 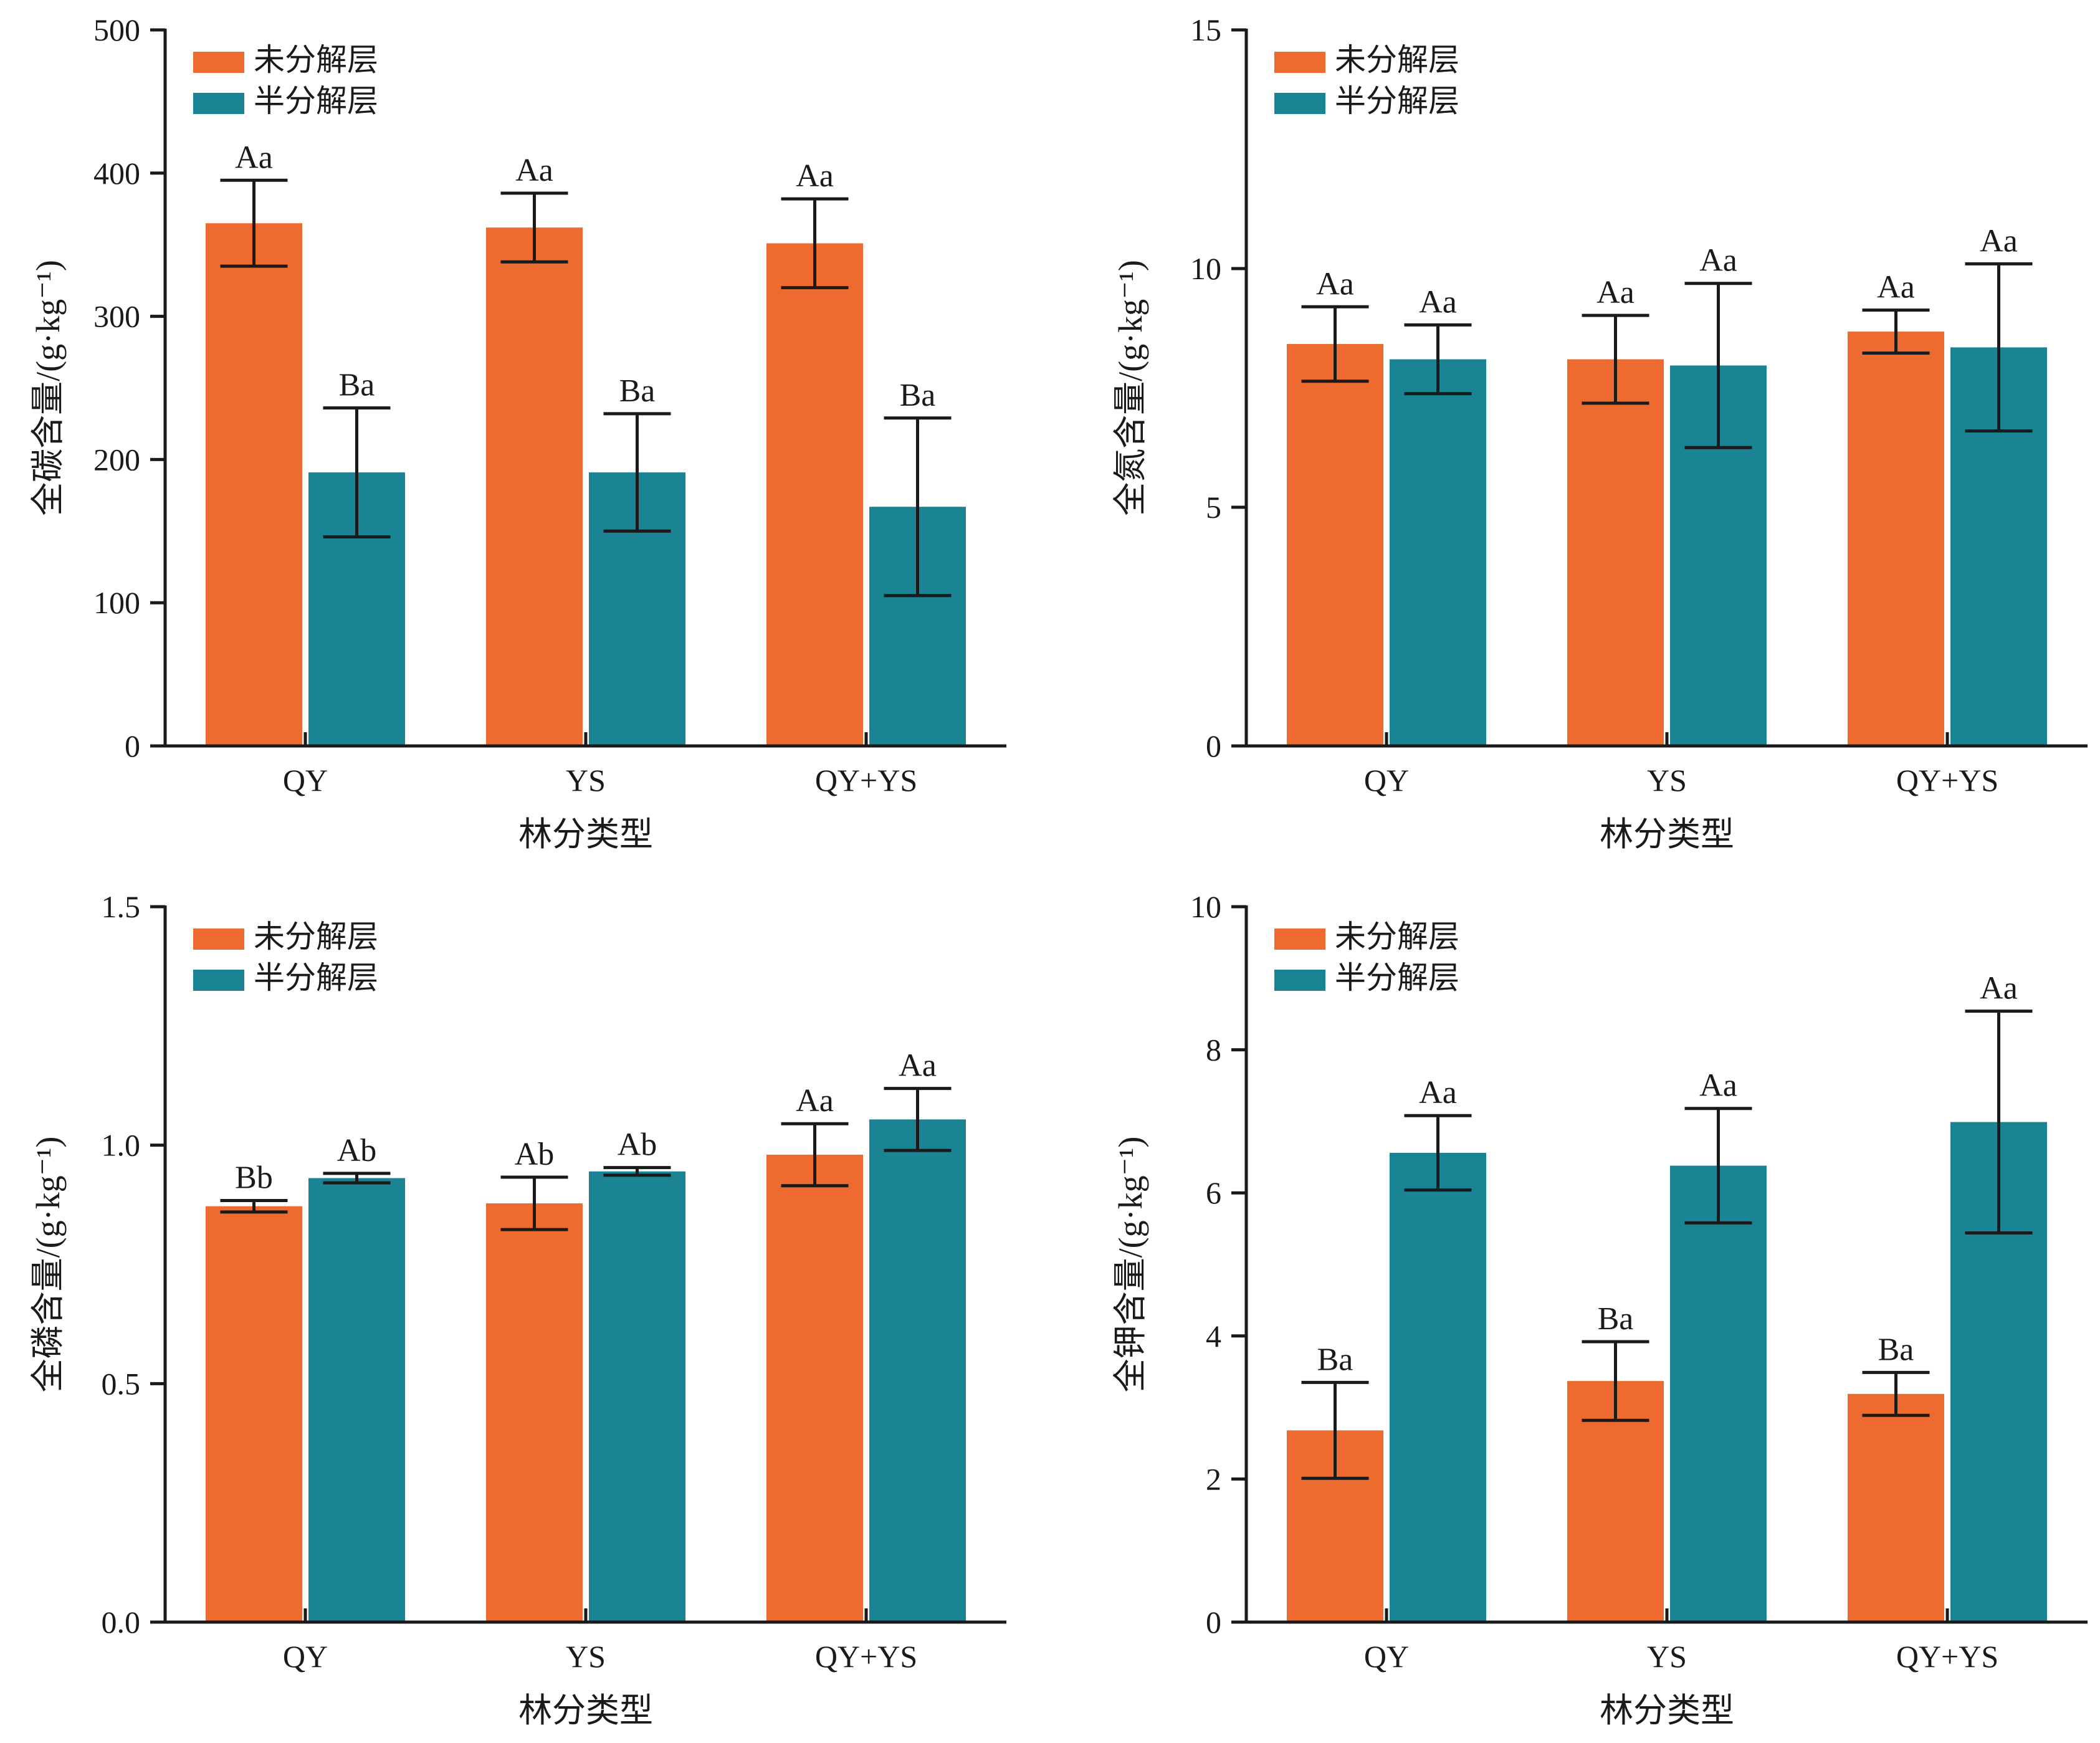 I want to click on y-tick-label: 15, so click(x=1205, y=29).